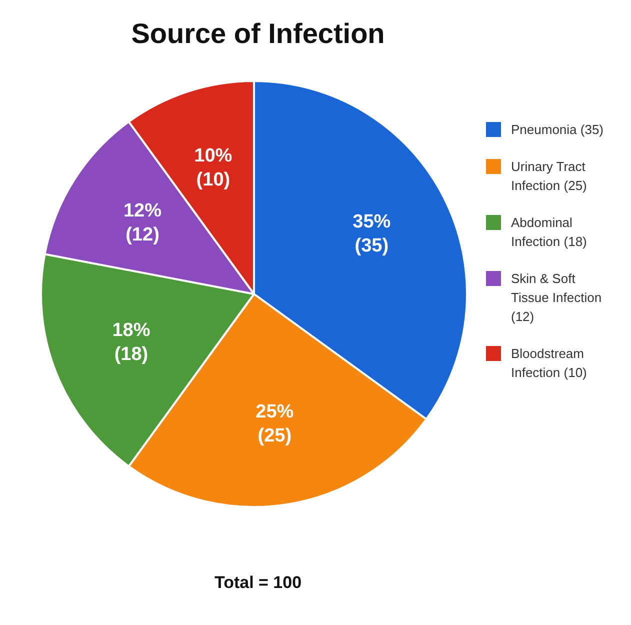 The height and width of the screenshot is (625, 631). I want to click on data-label: 35% (35), so click(371, 233).